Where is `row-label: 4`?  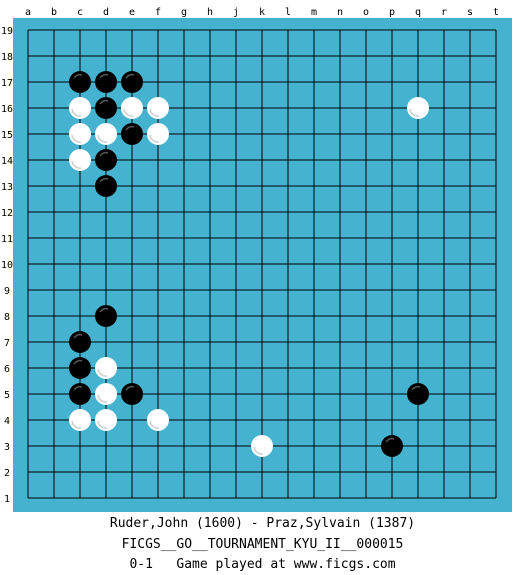 row-label: 4 is located at coordinates (7, 421).